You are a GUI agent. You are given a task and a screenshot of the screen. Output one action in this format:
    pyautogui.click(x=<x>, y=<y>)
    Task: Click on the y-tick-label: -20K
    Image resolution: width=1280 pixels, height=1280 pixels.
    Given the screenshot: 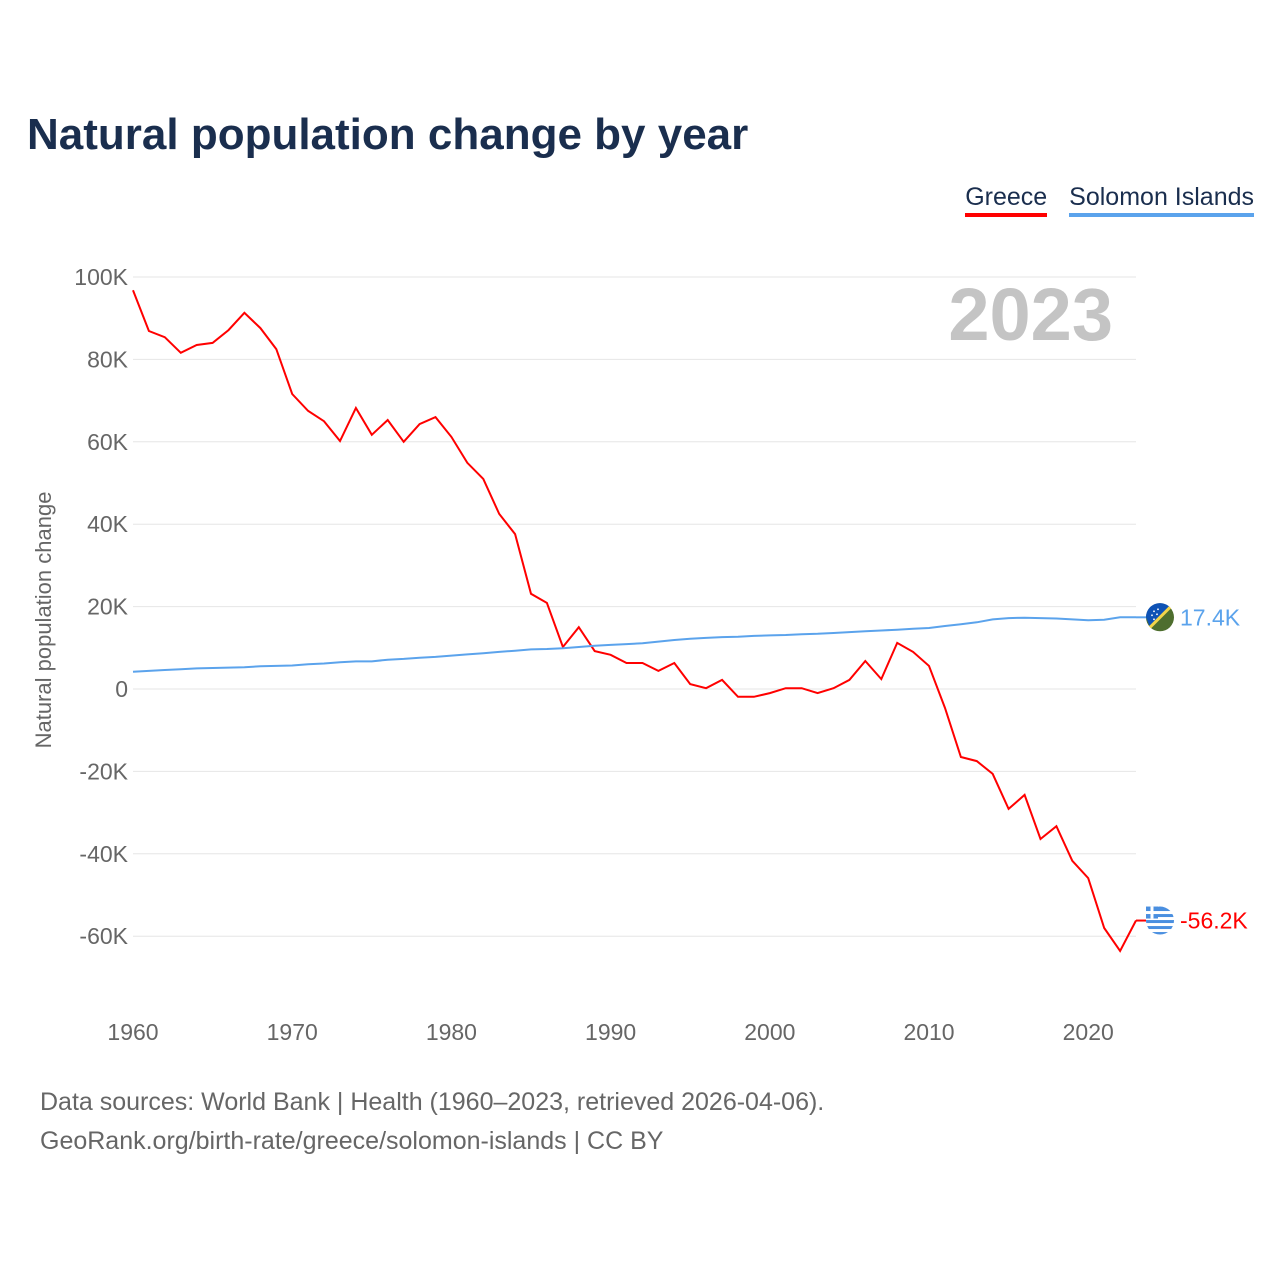 What is the action you would take?
    pyautogui.click(x=103, y=771)
    